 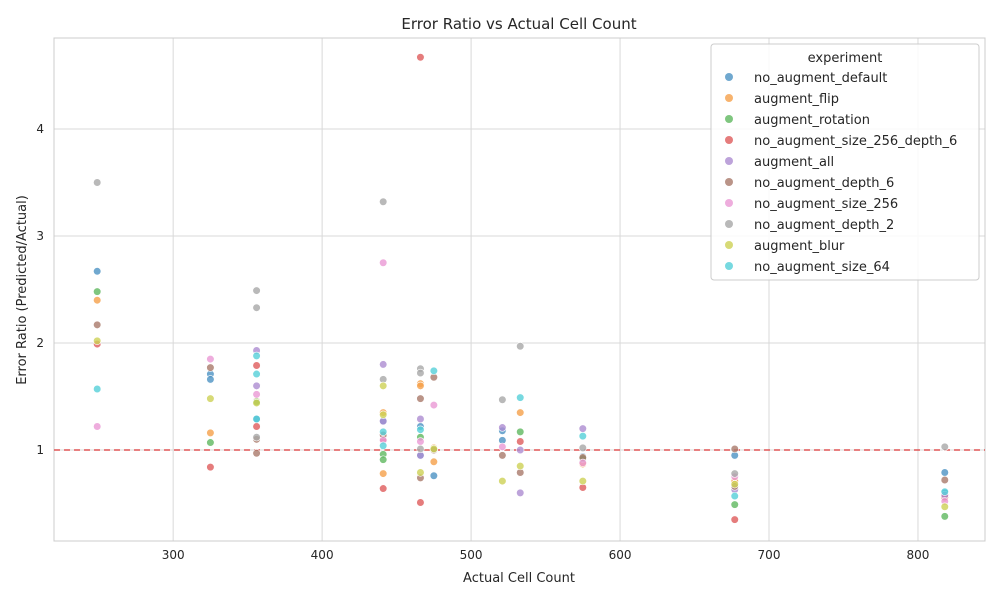 I want to click on legend-item: augment_rotation, so click(x=797, y=120).